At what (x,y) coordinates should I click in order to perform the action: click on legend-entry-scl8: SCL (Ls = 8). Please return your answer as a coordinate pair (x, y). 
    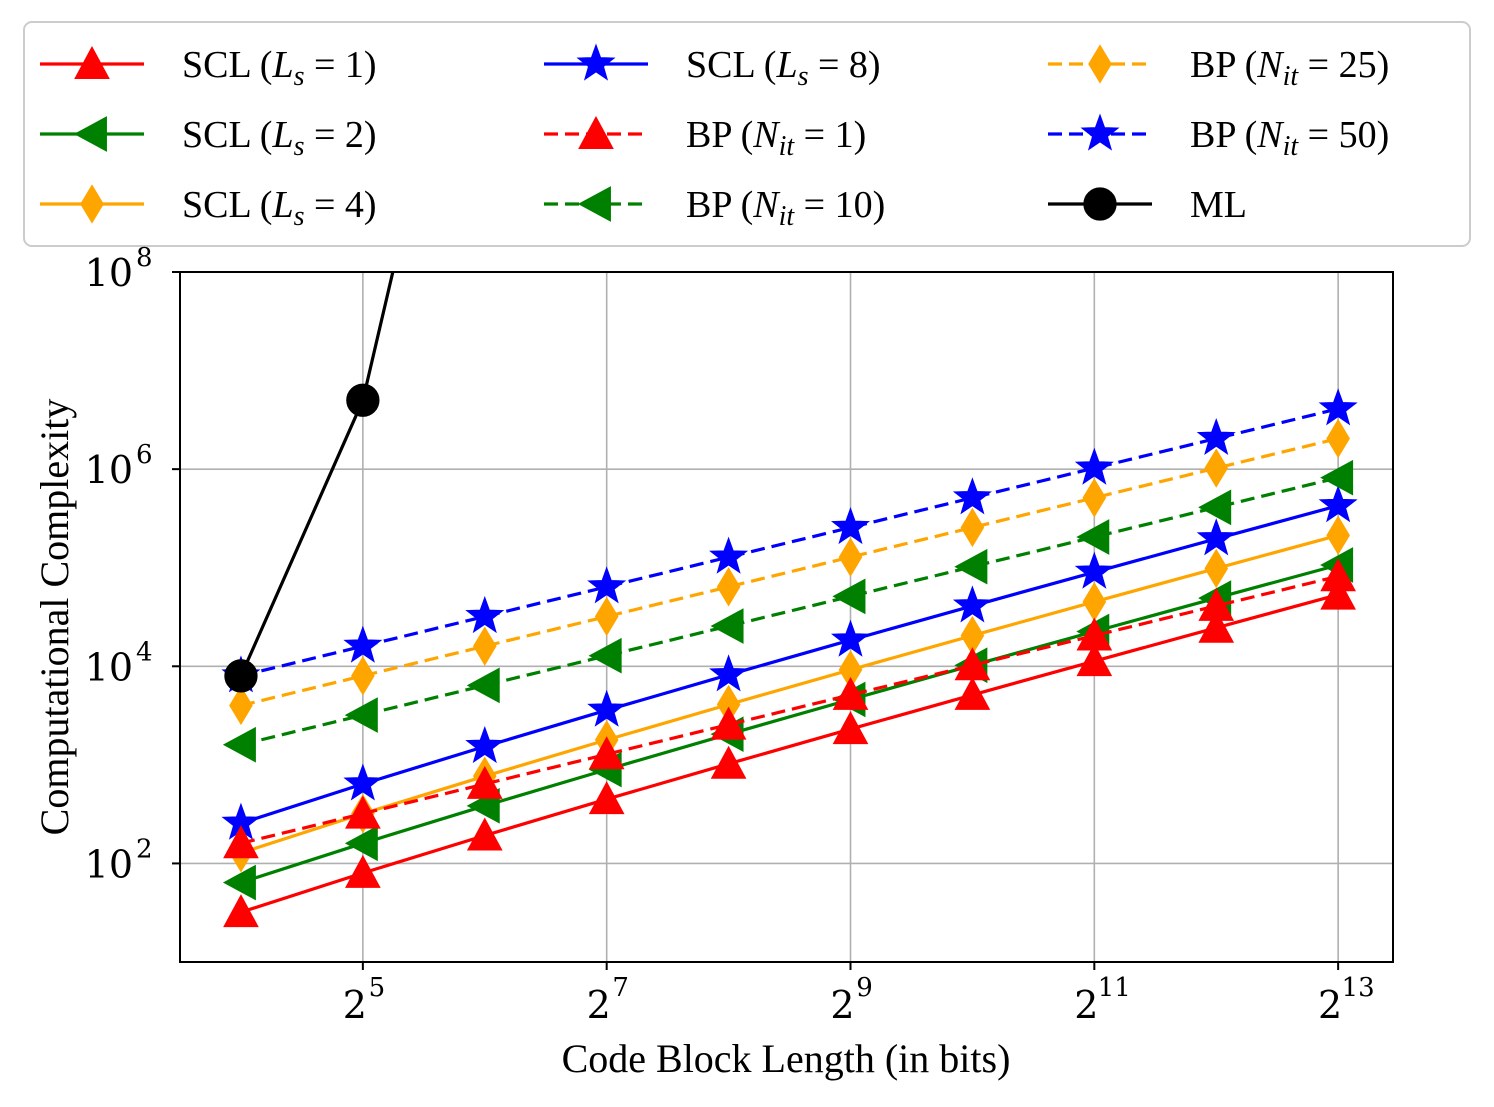
    Looking at the image, I should click on (712, 67).